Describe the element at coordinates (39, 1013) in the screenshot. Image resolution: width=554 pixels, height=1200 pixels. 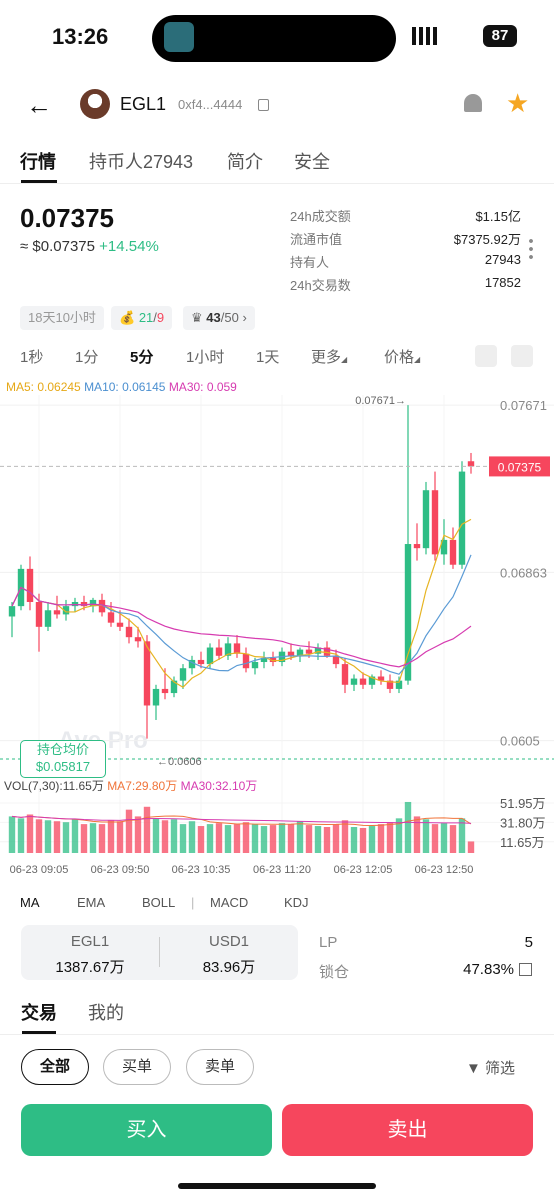
I see `trade-tab: 交易` at that location.